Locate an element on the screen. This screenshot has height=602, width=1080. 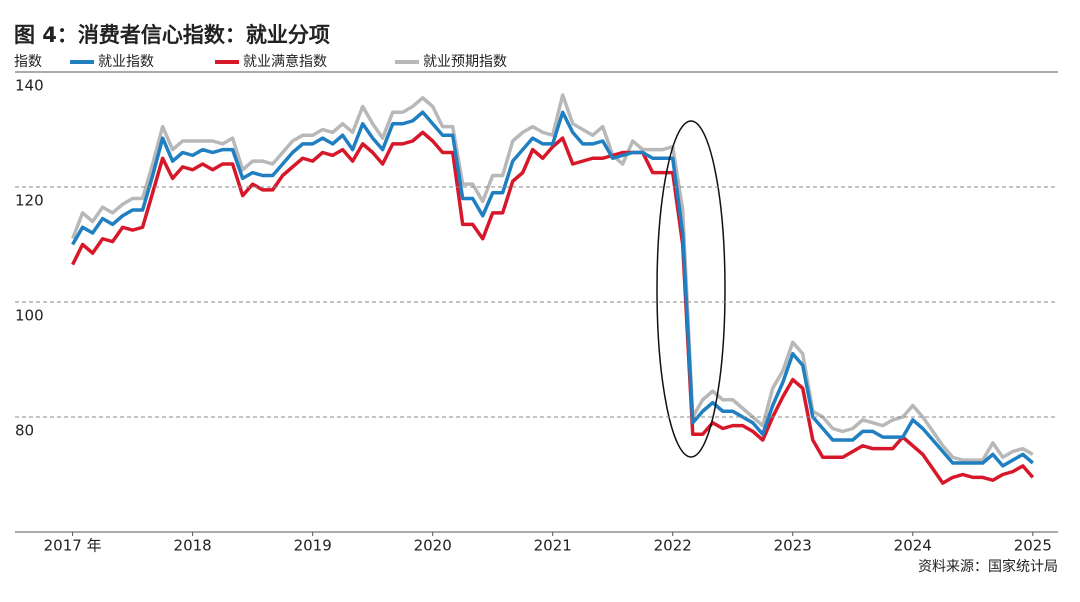
chart-title: 图 4：消费者信心指数：就业分项 is located at coordinates (172, 35).